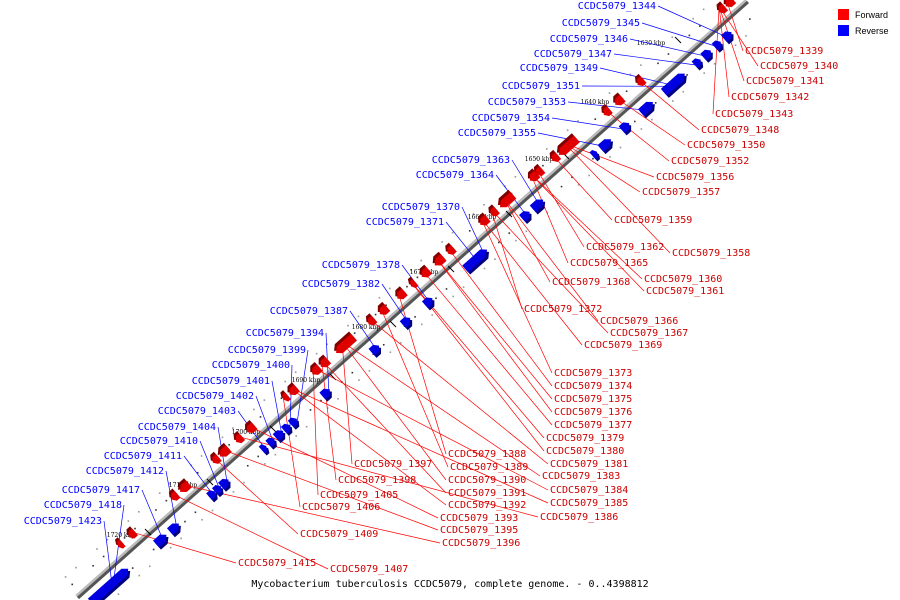 Image resolution: width=900 pixels, height=600 pixels. What do you see at coordinates (366, 327) in the screenshot?
I see `tick-label: 1680 kbp` at bounding box center [366, 327].